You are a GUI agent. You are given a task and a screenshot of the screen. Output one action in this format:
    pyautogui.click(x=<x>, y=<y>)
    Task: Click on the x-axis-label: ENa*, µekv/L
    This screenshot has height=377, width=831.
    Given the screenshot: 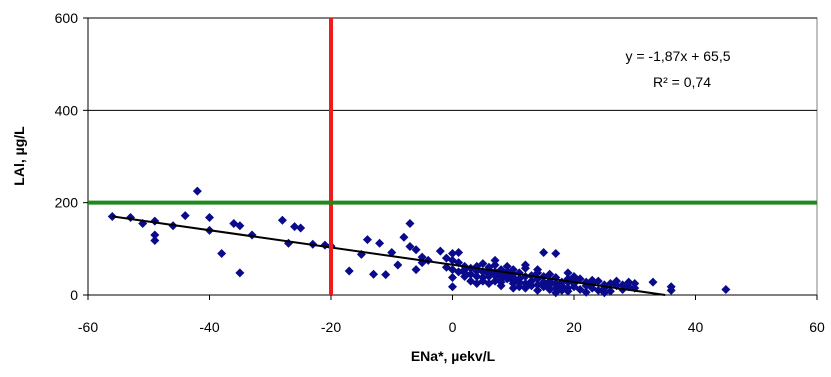 What is the action you would take?
    pyautogui.click(x=453, y=356)
    